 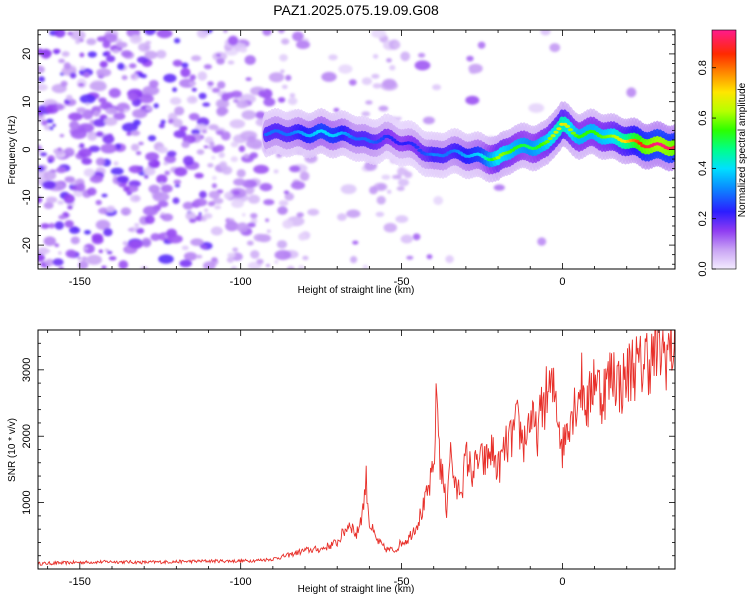 What do you see at coordinates (27, 502) in the screenshot?
I see `y-tick-label: 1000` at bounding box center [27, 502].